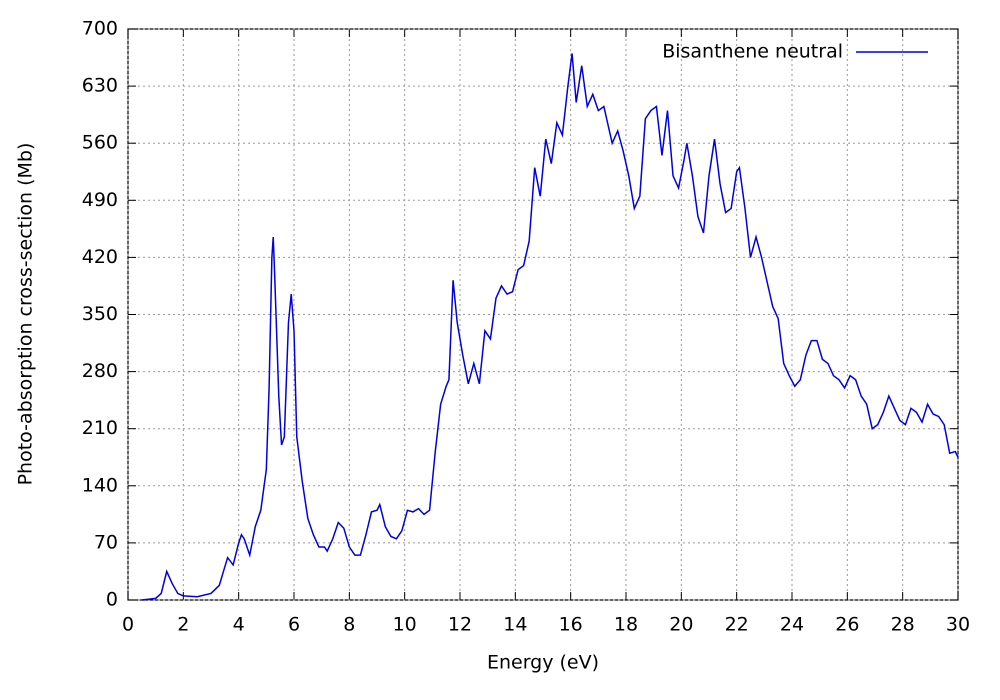 The image size is (1000, 700). Describe the element at coordinates (100, 86) in the screenshot. I see `y-tick-label: 630` at that location.